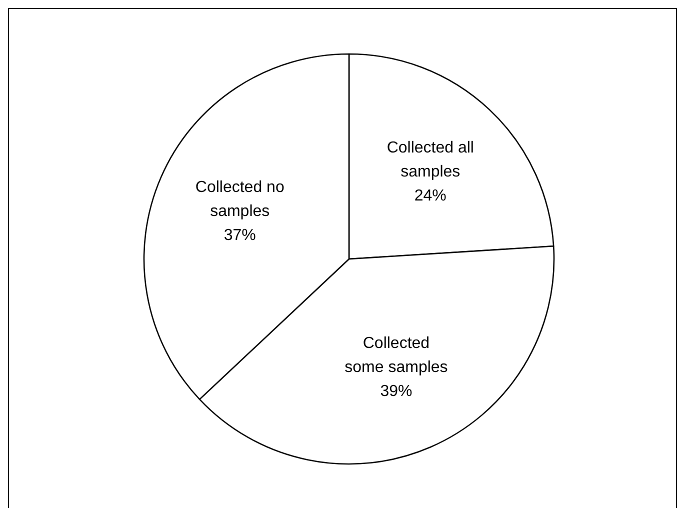  I want to click on slice-label: Collected all samples, so click(430, 160).